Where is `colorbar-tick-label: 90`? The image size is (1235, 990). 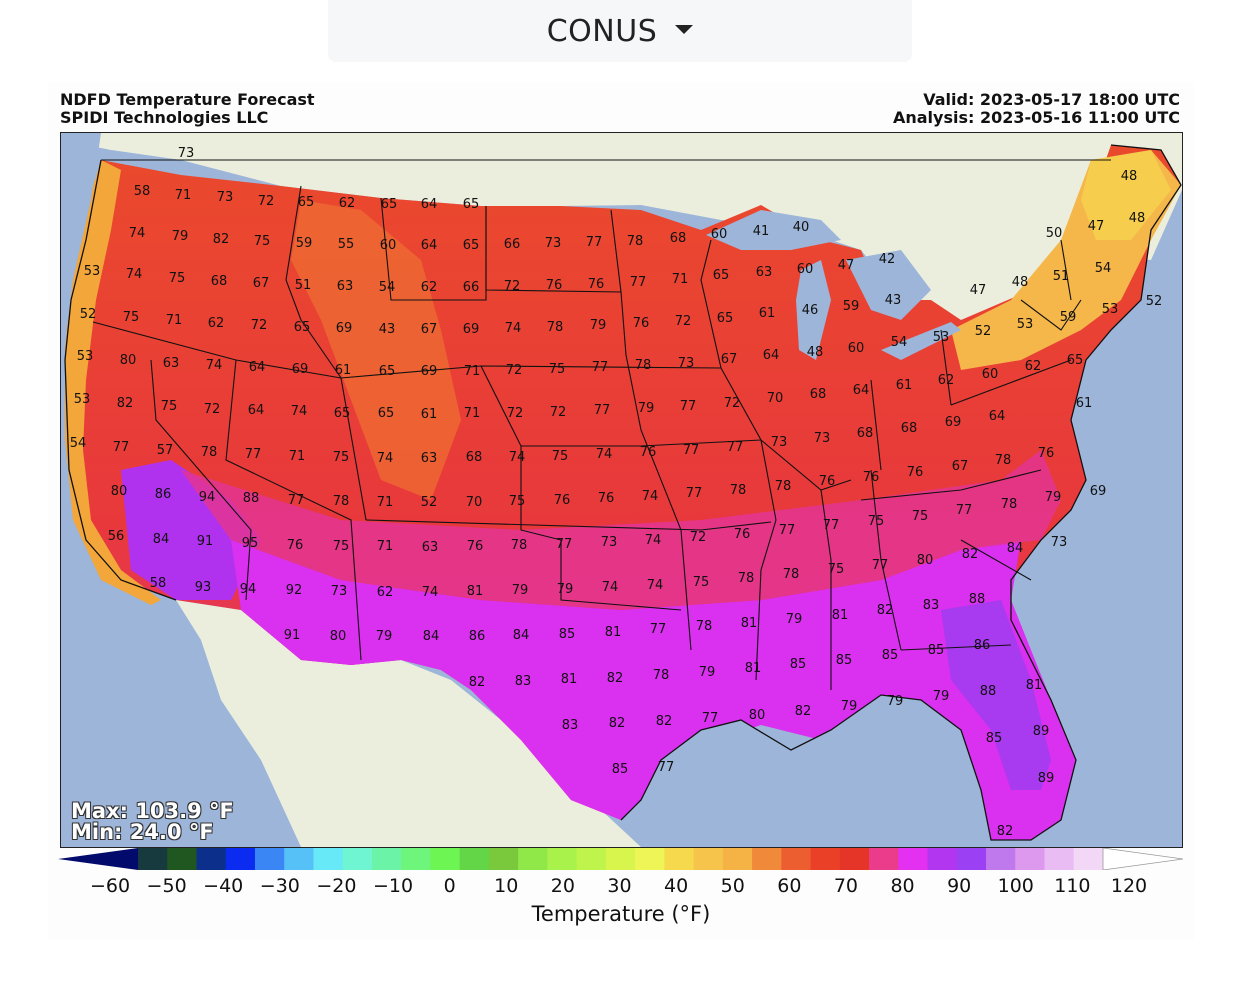 colorbar-tick-label: 90 is located at coordinates (959, 886).